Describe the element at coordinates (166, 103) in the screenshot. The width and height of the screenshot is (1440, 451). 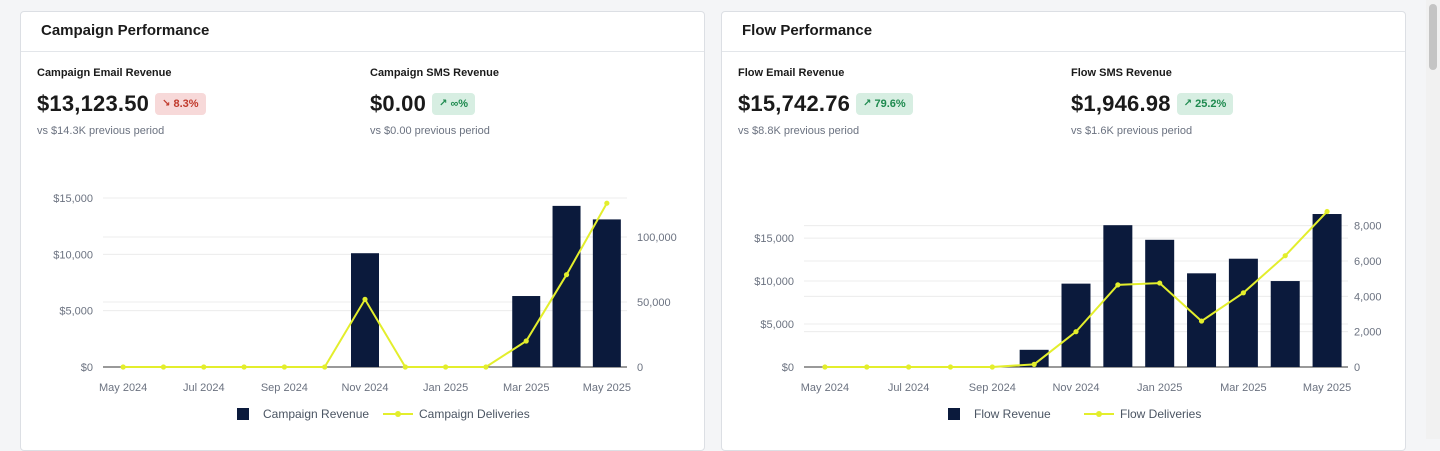
I see `trend-down-icon: ↘` at that location.